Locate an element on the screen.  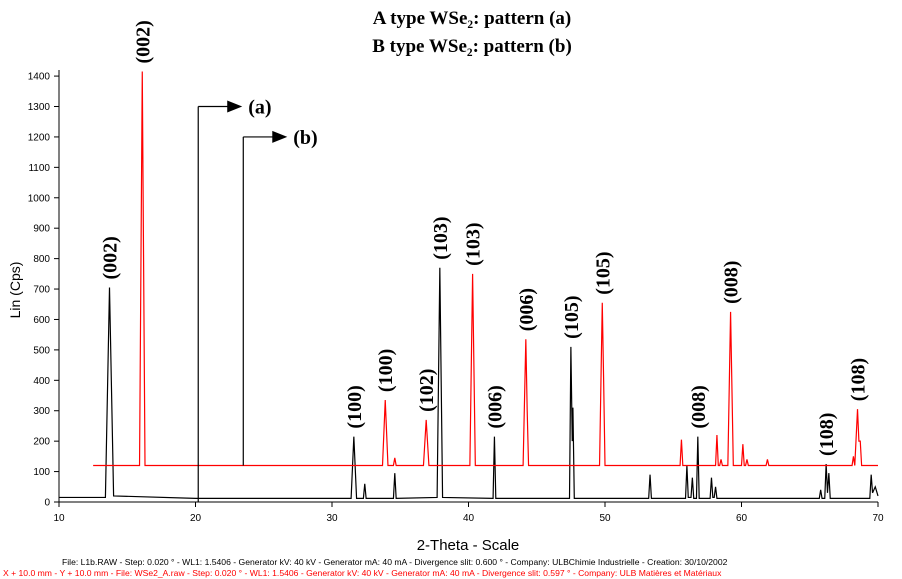
x-tick-label: 10 is located at coordinates (59, 518).